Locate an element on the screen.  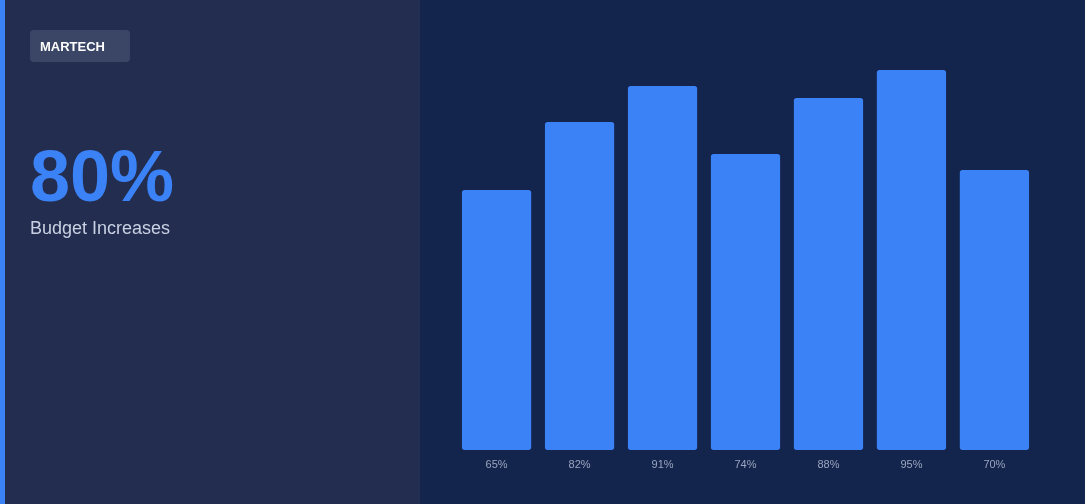
text: MARTECH is located at coordinates (80, 46).